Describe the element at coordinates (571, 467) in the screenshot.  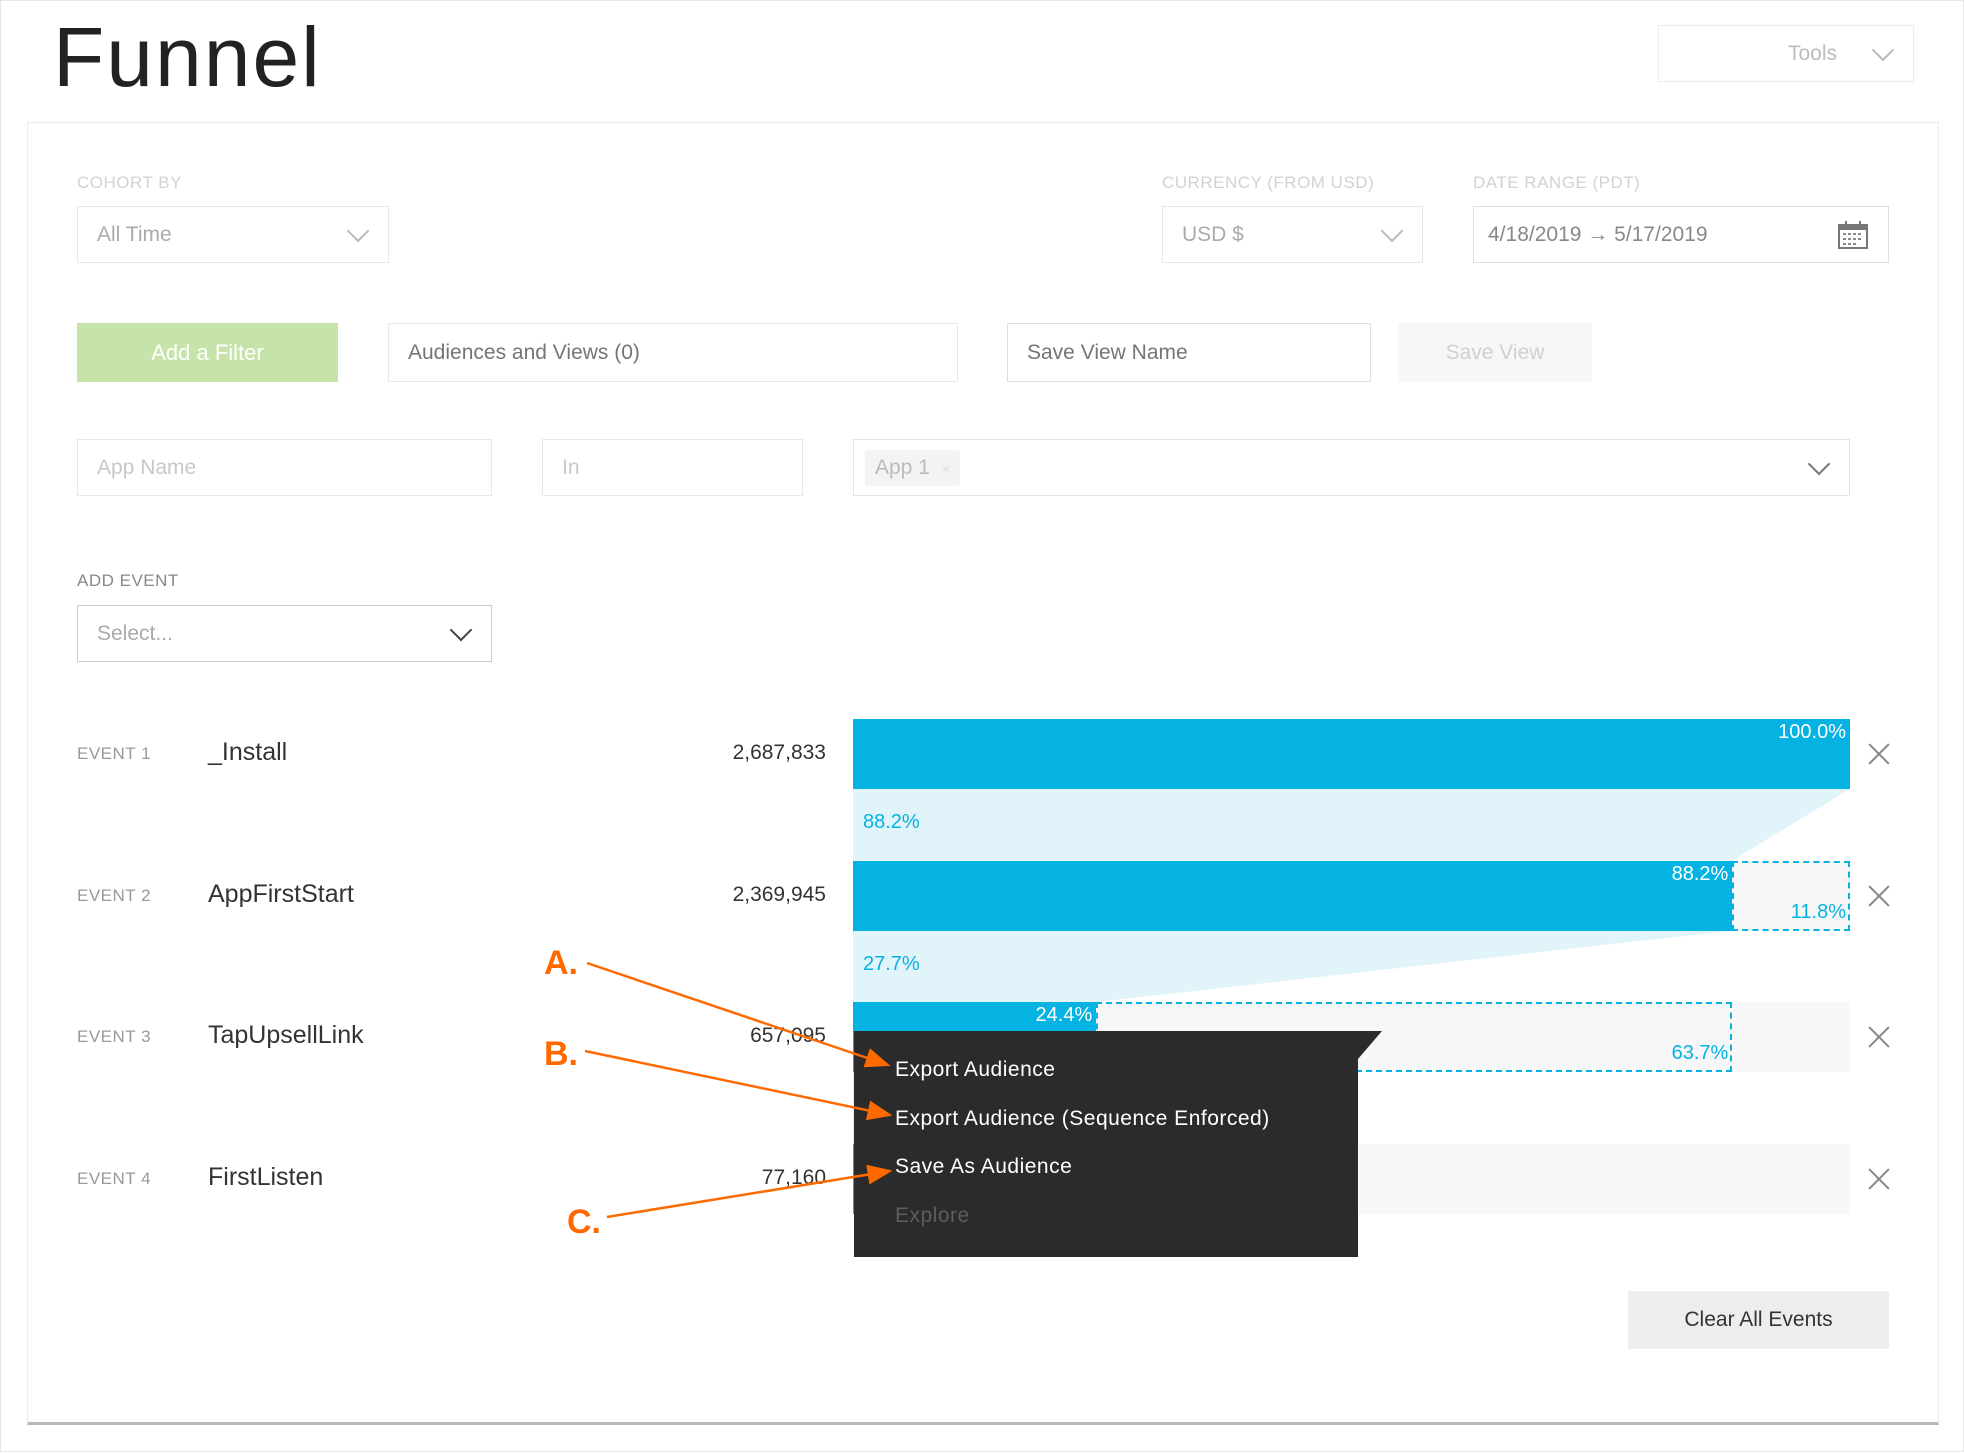
I see `filter-operator-value: In` at that location.